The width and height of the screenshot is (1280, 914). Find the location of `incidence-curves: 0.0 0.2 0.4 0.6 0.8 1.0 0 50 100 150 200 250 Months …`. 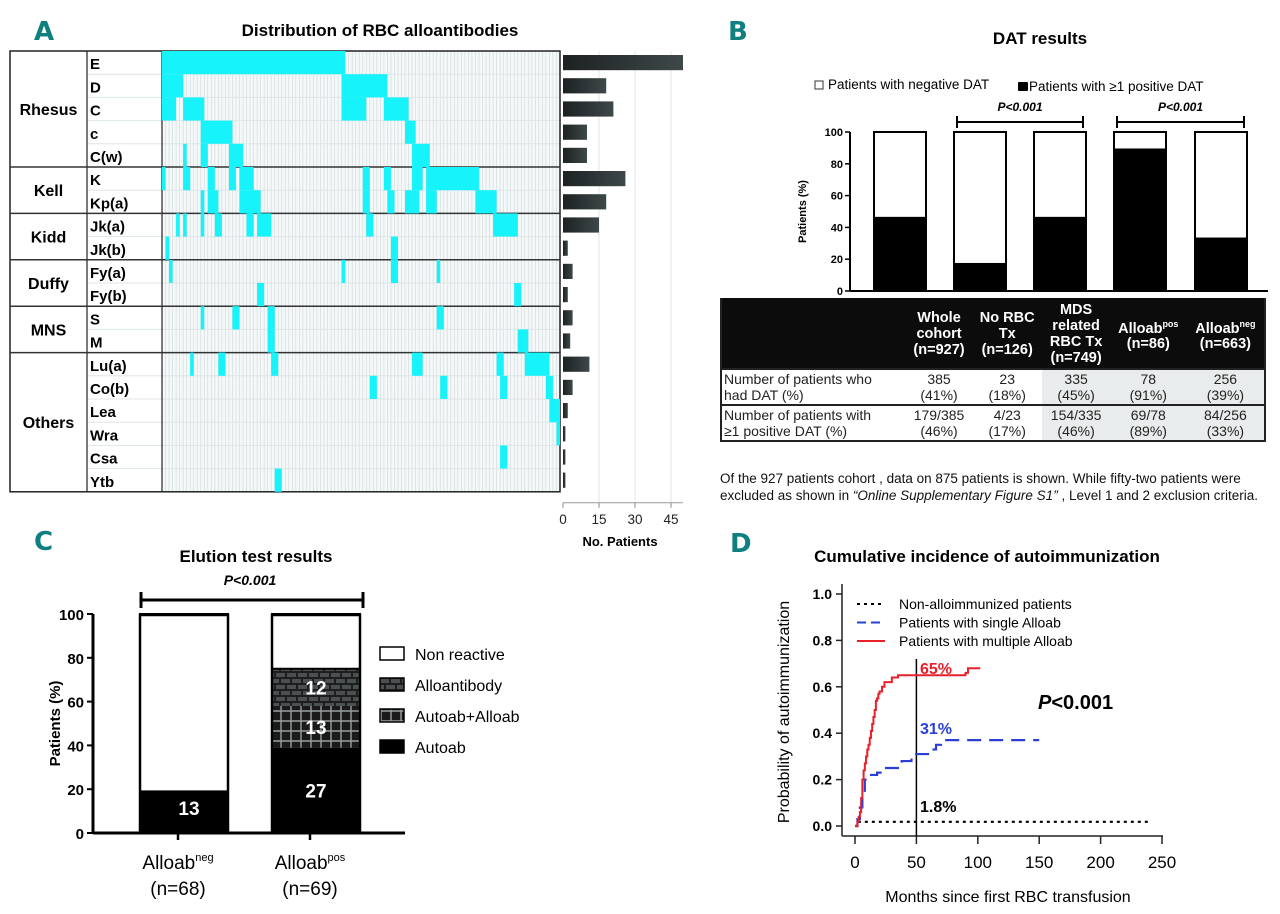

incidence-curves: 0.0 0.2 0.4 0.6 0.8 1.0 0 50 100 150 200 250 Months … is located at coordinates (976, 745).